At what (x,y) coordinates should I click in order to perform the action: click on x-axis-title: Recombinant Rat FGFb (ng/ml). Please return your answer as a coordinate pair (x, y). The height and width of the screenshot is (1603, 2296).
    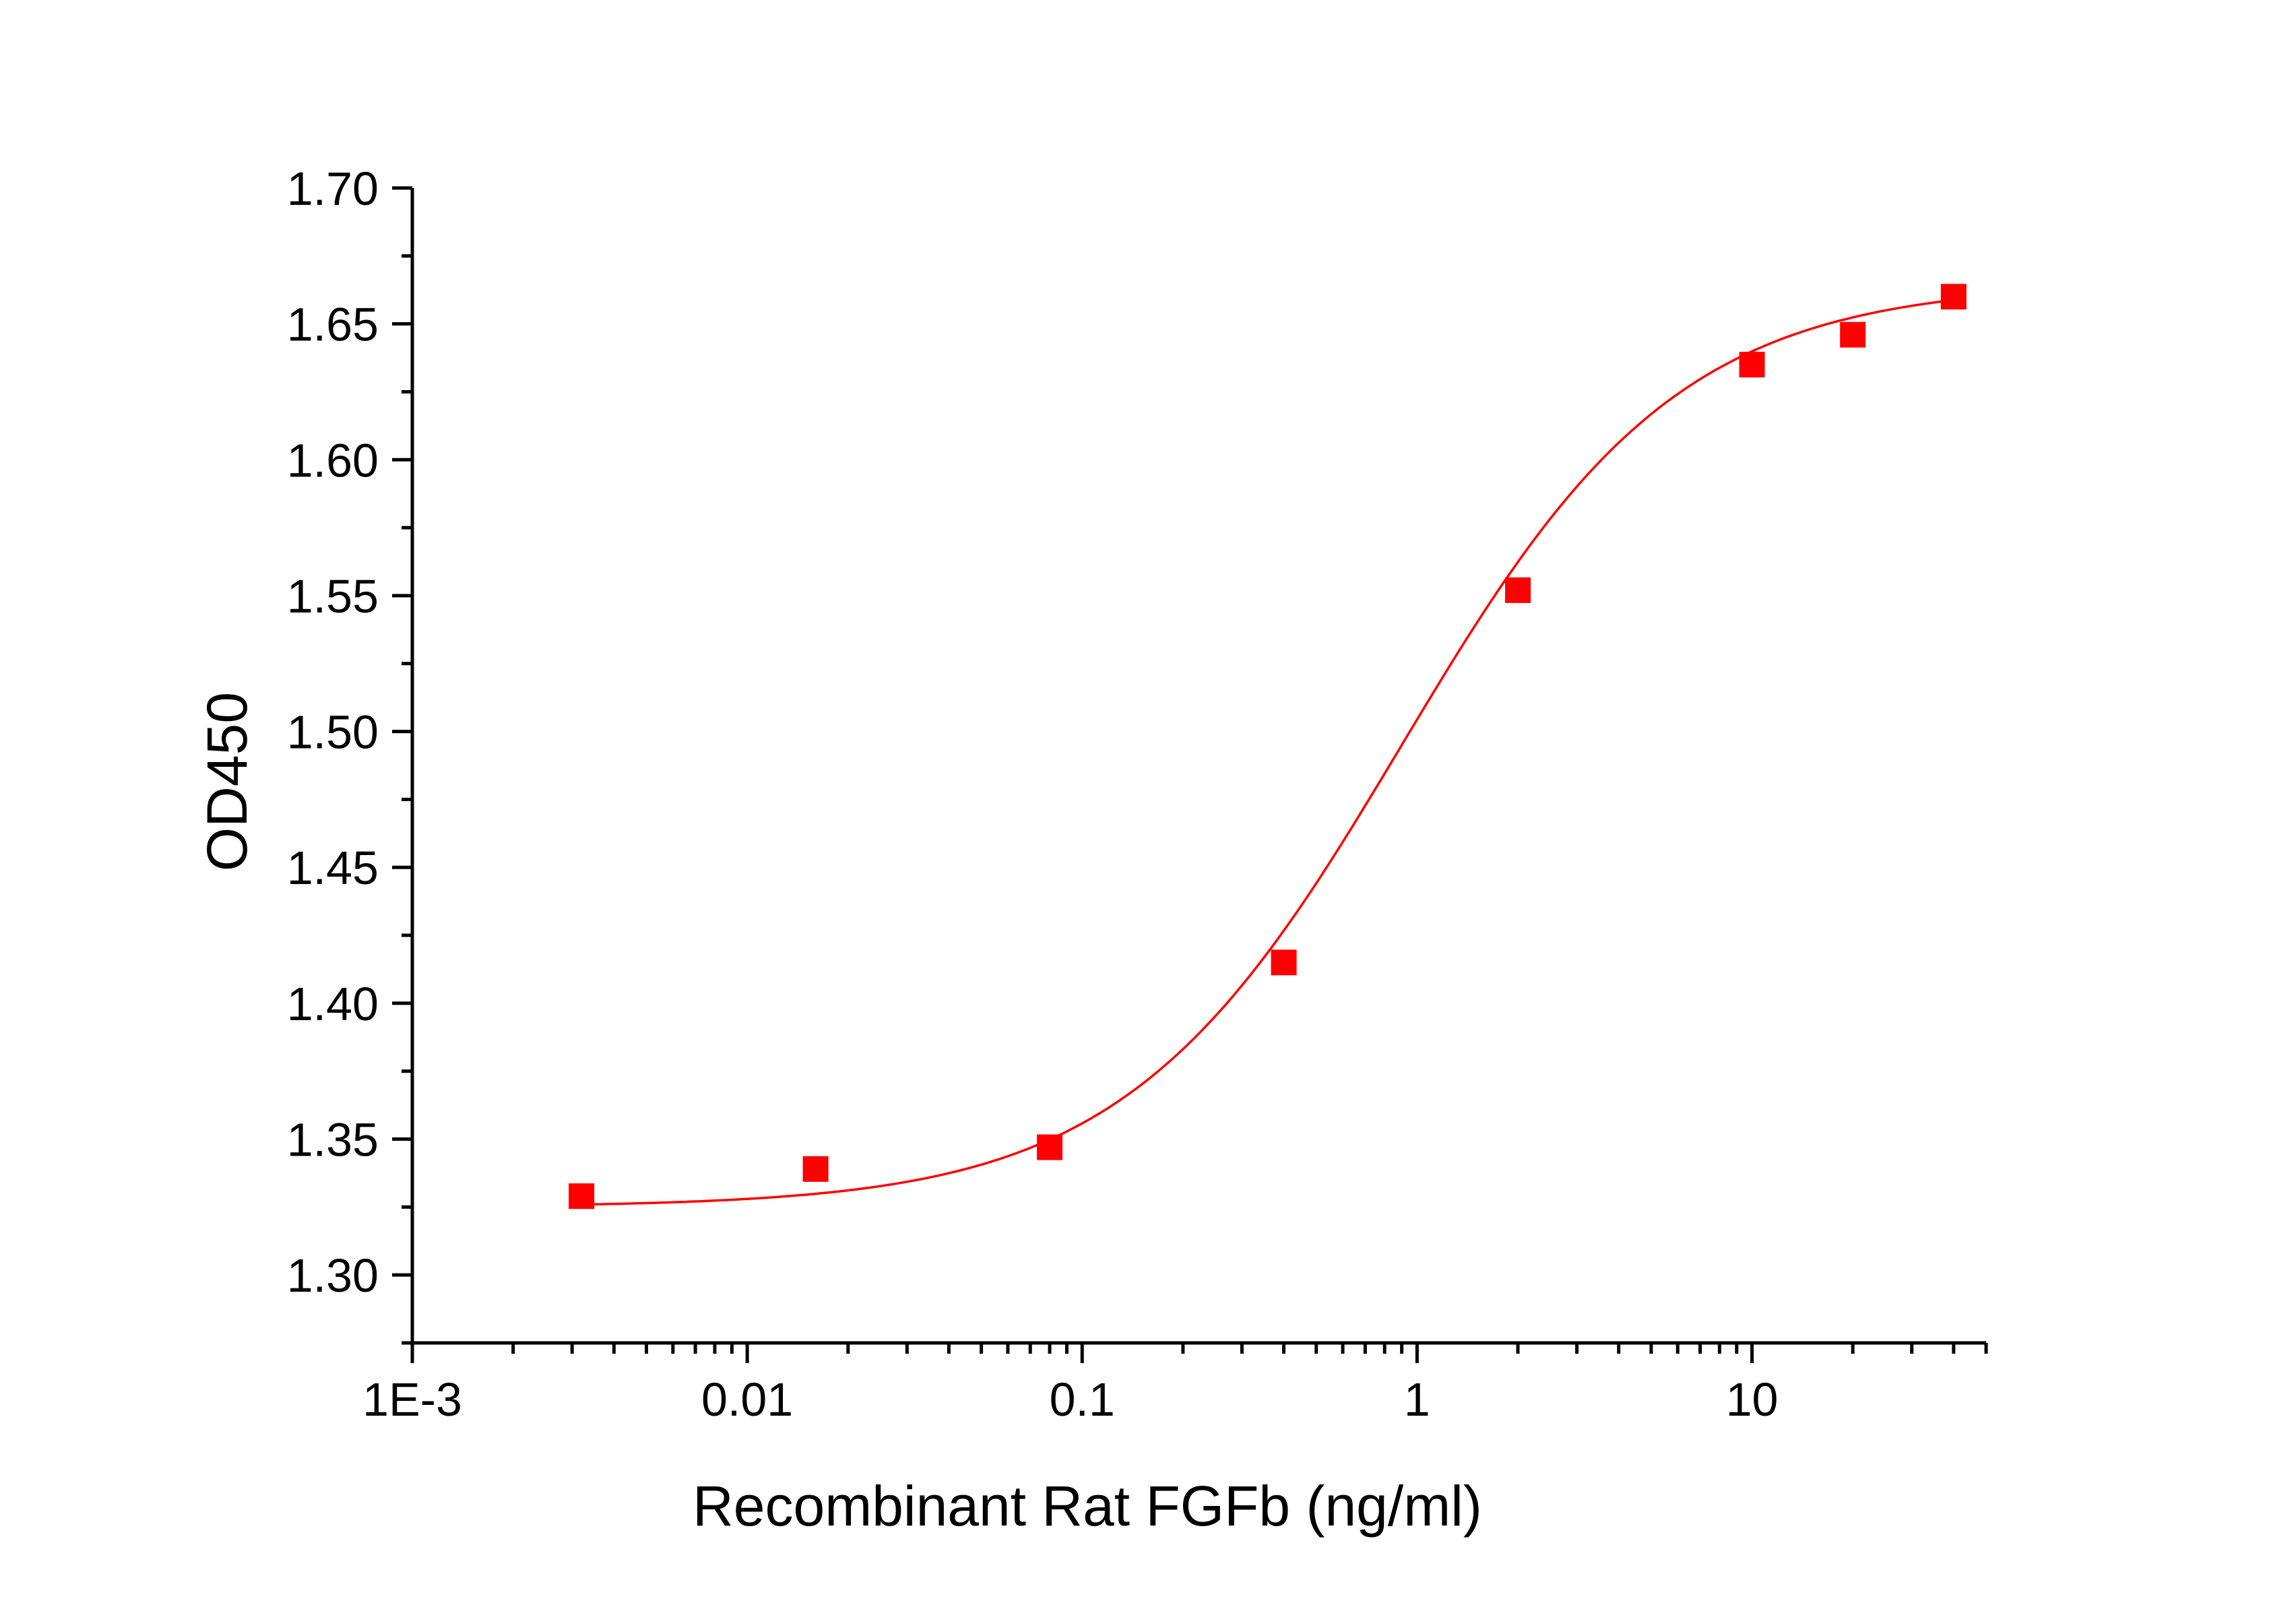
    Looking at the image, I should click on (1087, 1506).